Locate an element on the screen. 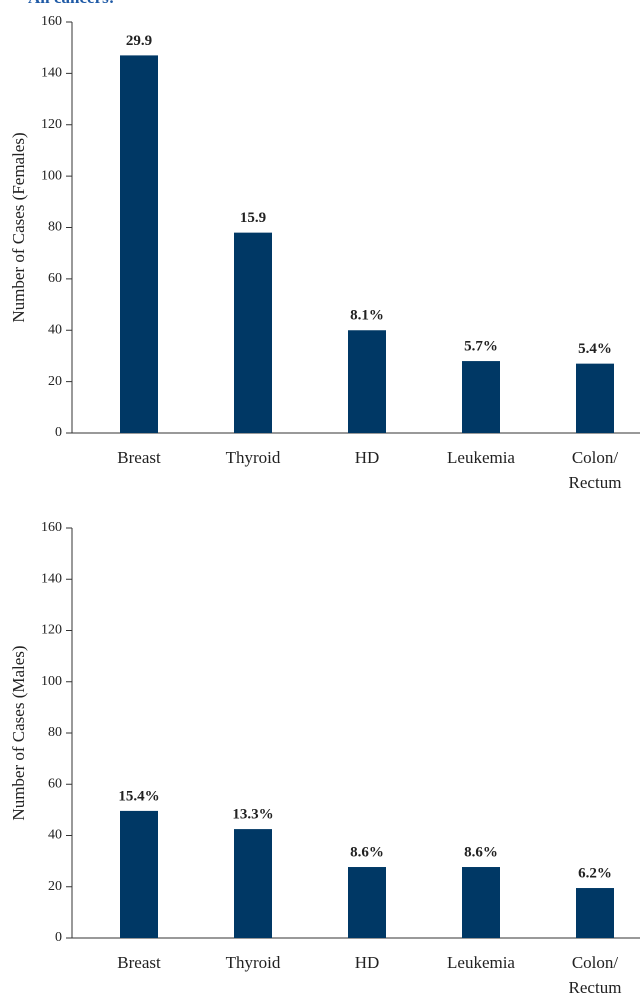  bar-annotation: 5.7% is located at coordinates (481, 347).